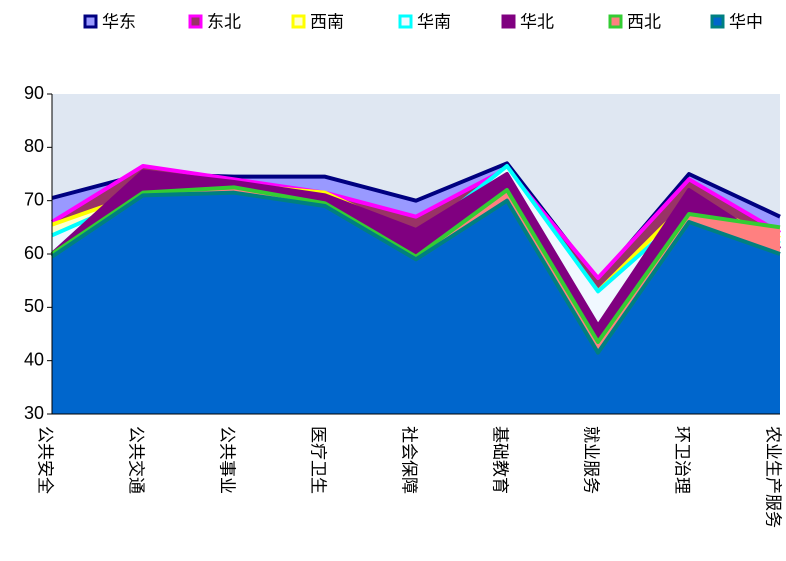 This screenshot has width=786, height=561. Describe the element at coordinates (327, 23) in the screenshot. I see `legend-label: 西南` at that location.